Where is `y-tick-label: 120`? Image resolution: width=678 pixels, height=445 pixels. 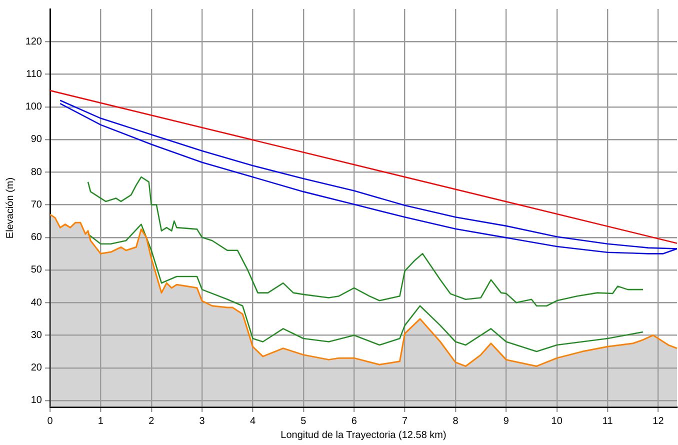 y-tick-label: 120 is located at coordinates (33, 42).